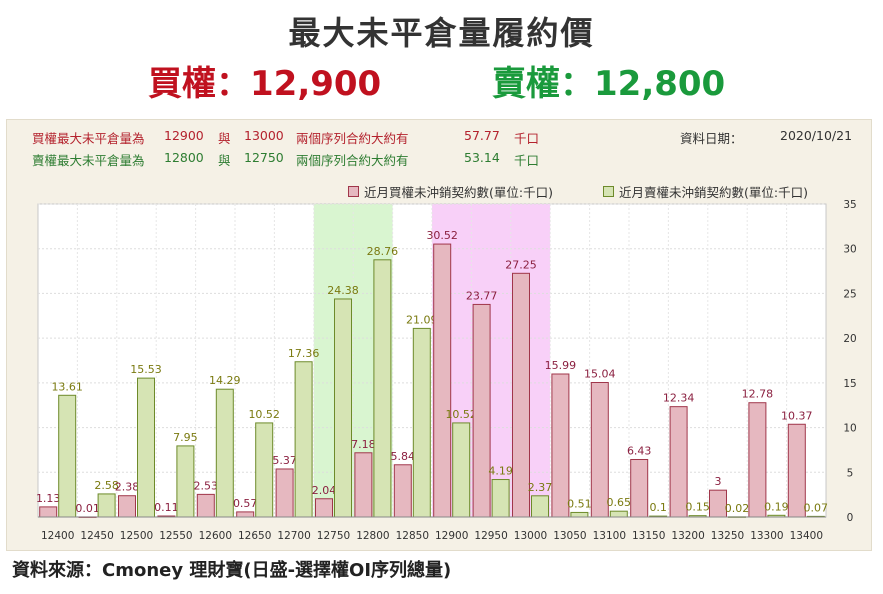  I want to click on call-bar-label: 15.99, so click(561, 365).